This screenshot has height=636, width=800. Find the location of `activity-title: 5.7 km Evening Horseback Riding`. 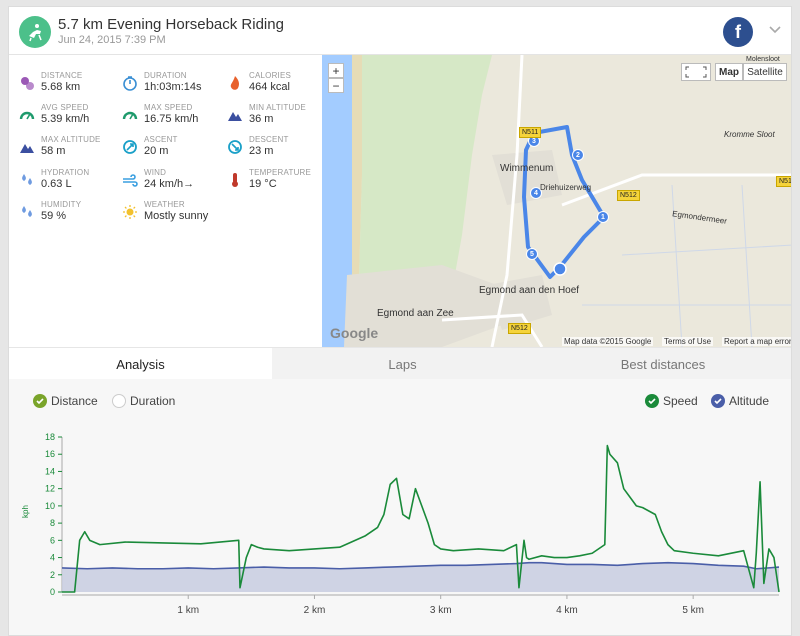

activity-title: 5.7 km Evening Horseback Riding is located at coordinates (171, 24).